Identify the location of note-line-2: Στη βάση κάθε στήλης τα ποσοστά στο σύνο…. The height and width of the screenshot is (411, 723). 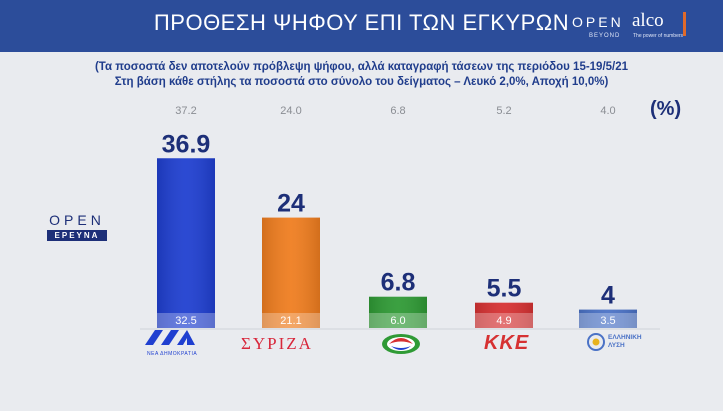
(361, 81).